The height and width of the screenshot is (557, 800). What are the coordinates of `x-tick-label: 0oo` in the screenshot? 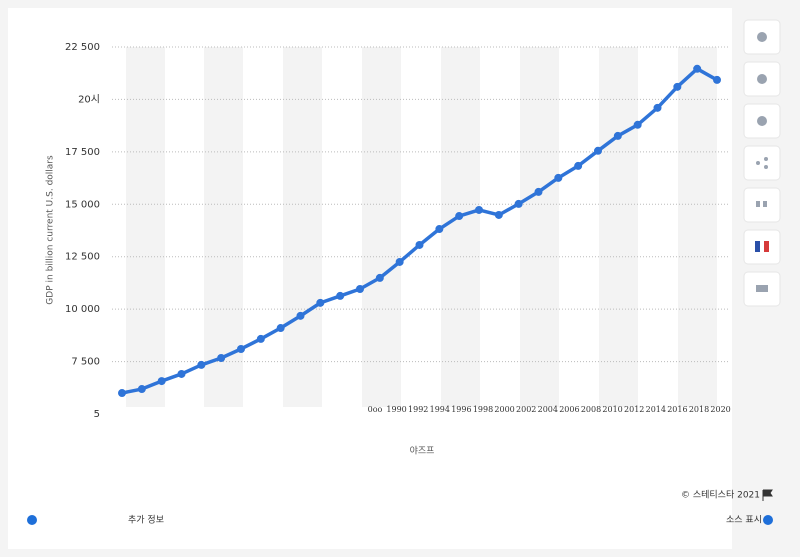 It's located at (375, 409).